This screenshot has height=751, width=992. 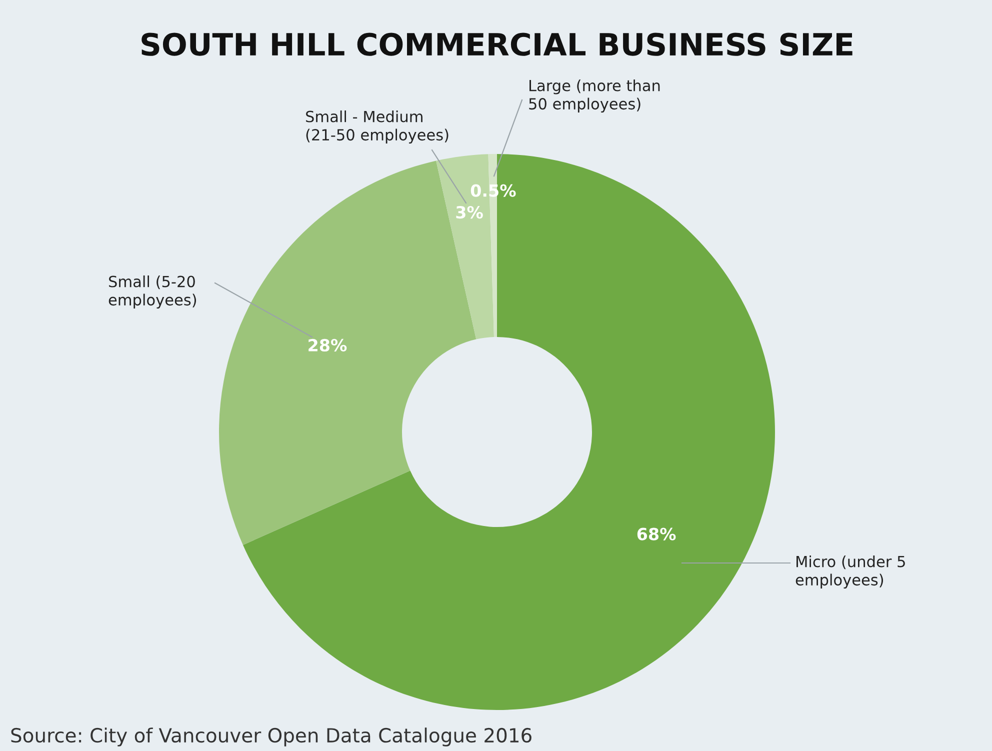 I want to click on slice-label: Micro (under 5 employees), so click(x=850, y=572).